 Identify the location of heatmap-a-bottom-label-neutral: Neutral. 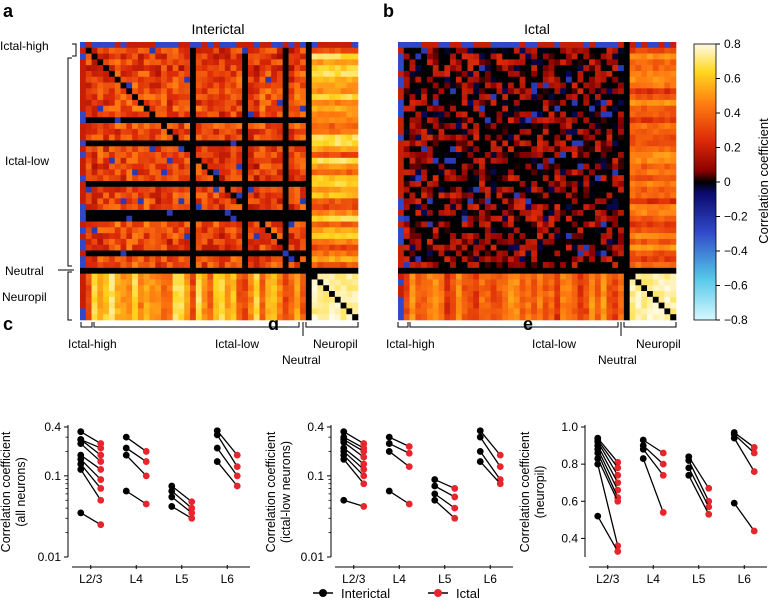
(301, 360).